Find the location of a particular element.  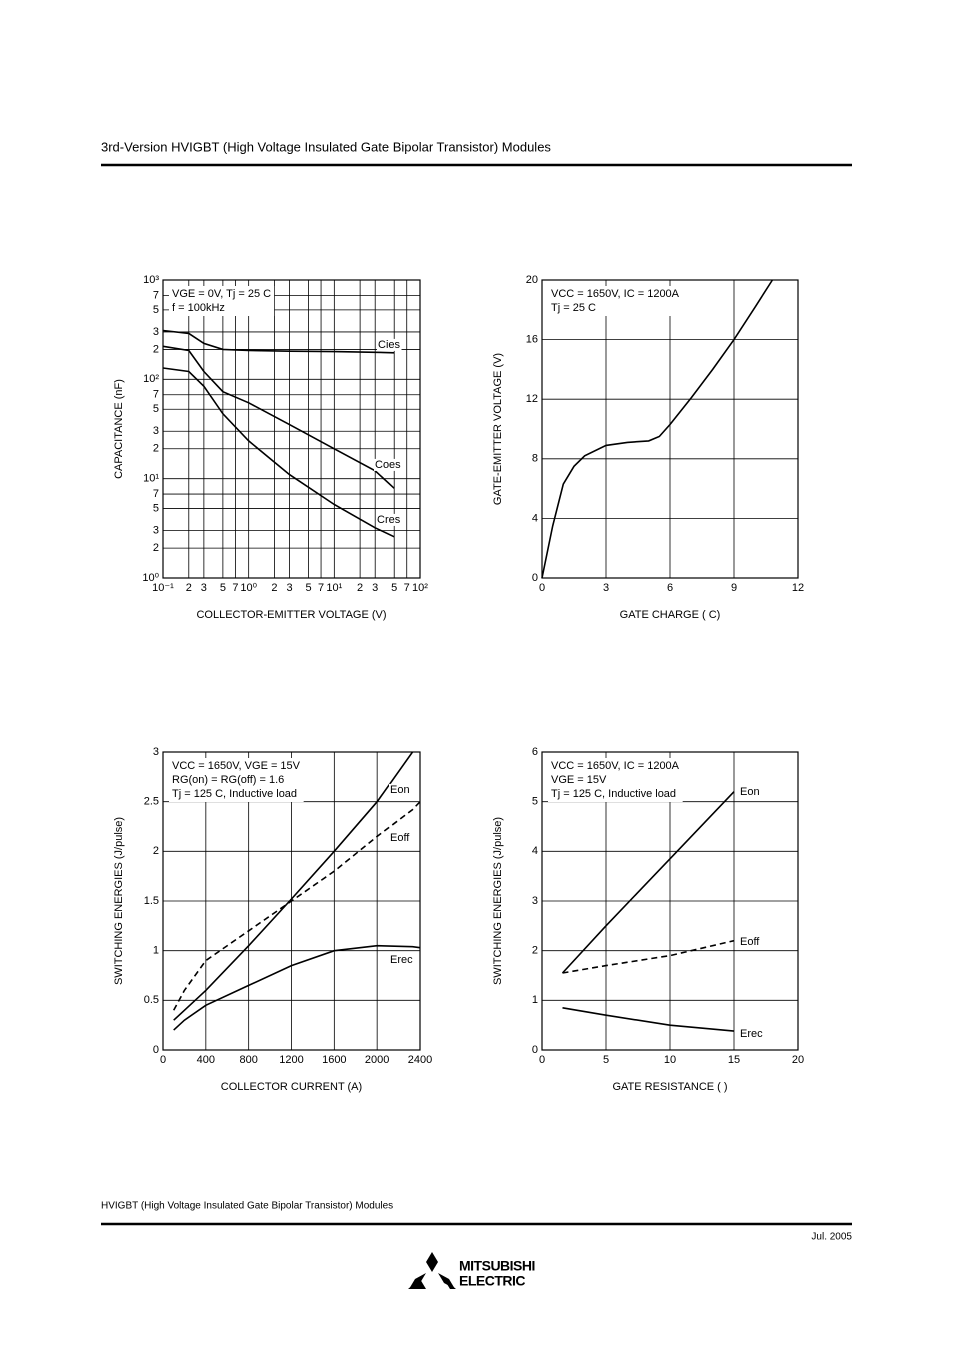

x-tick-label: 800 is located at coordinates (248, 1060).